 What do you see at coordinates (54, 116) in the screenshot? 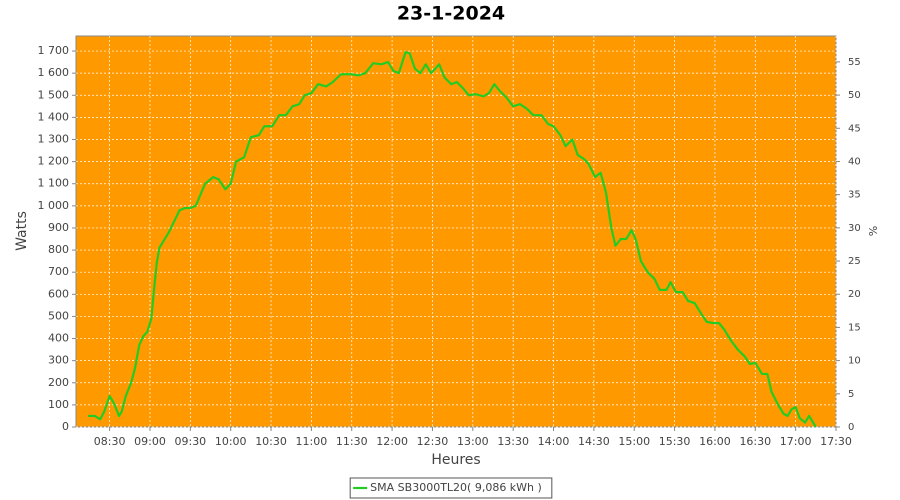
I see `y-tick-label: 1 400` at bounding box center [54, 116].